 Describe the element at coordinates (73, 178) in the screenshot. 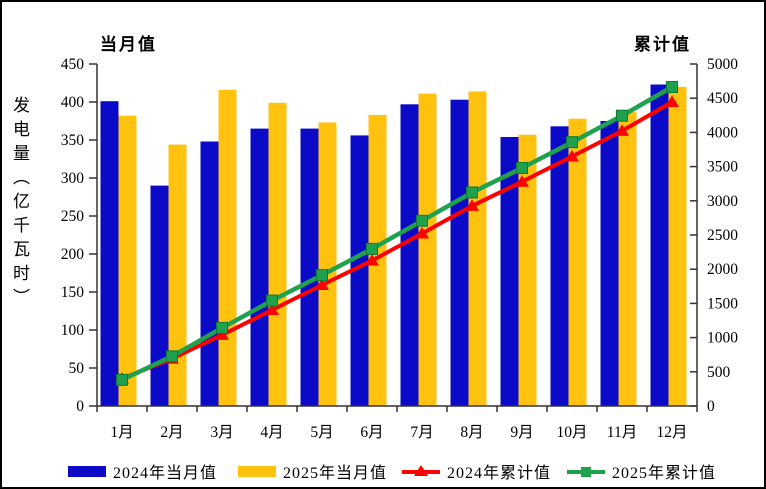

I see `left-axis-tick-label: 300` at that location.